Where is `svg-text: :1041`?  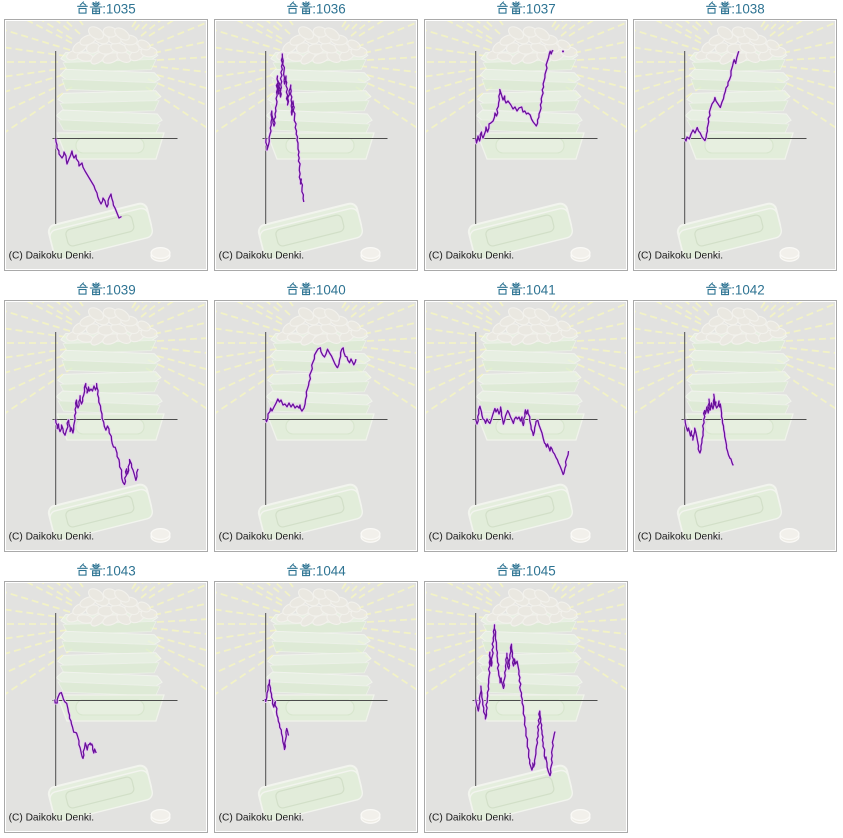
svg-text: :1041 is located at coordinates (539, 289).